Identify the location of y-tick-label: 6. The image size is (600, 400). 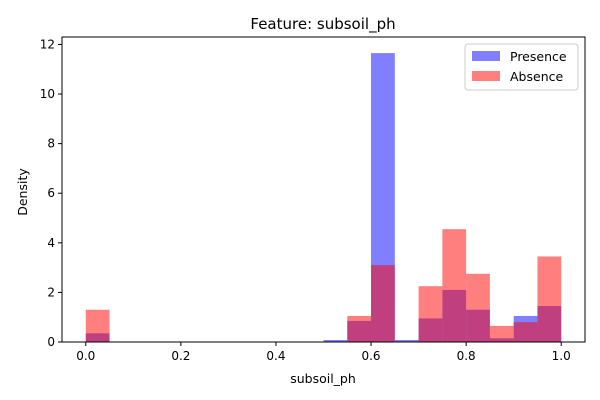
(51, 193).